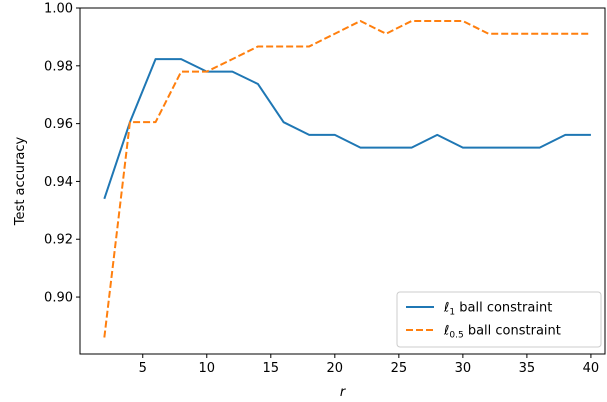 The height and width of the screenshot is (402, 607). What do you see at coordinates (502, 332) in the screenshot?
I see `legend-label-2: ℓ0.5 ball constraint` at bounding box center [502, 332].